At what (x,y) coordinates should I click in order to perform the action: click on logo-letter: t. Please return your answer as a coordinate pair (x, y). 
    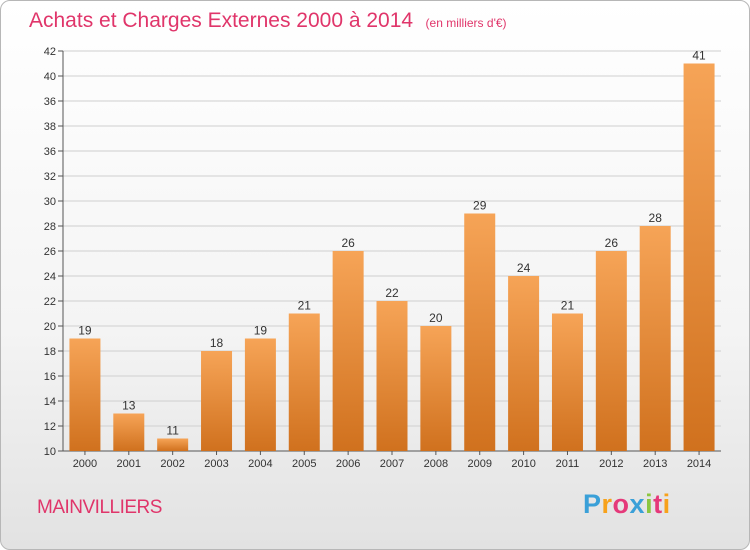
    Looking at the image, I should click on (658, 504).